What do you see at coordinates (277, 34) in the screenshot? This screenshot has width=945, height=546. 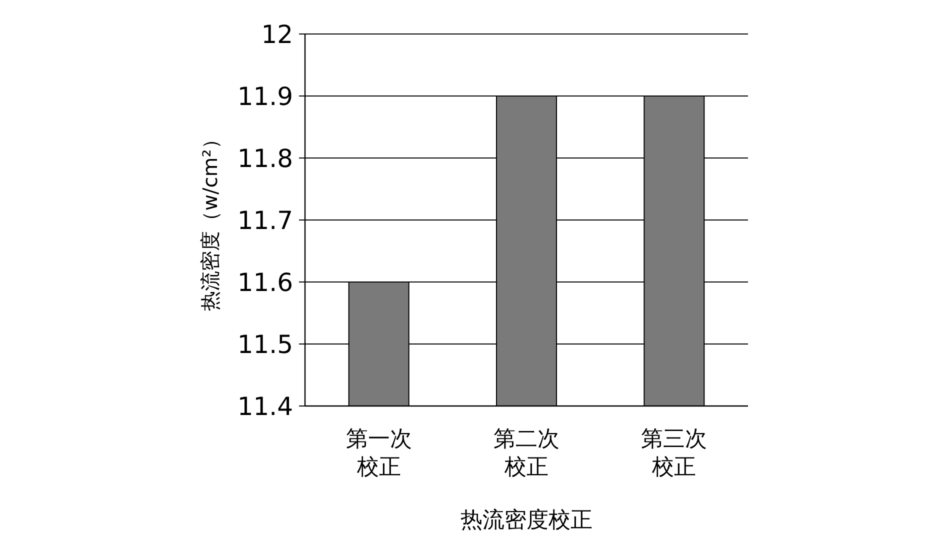 I see `y-tick-label: 12` at bounding box center [277, 34].